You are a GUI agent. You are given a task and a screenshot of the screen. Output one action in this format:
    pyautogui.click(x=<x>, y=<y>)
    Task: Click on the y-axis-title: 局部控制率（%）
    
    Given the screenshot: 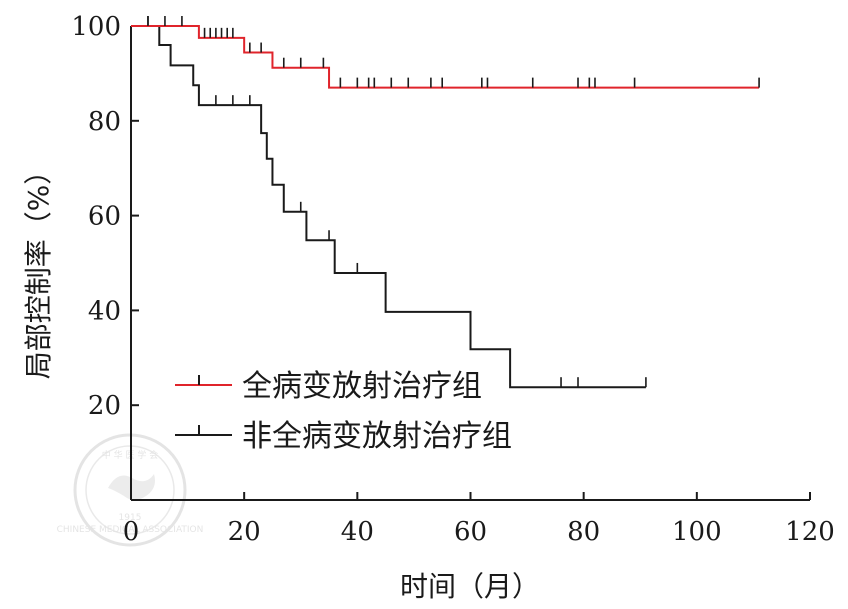 What is the action you would take?
    pyautogui.click(x=38, y=268)
    